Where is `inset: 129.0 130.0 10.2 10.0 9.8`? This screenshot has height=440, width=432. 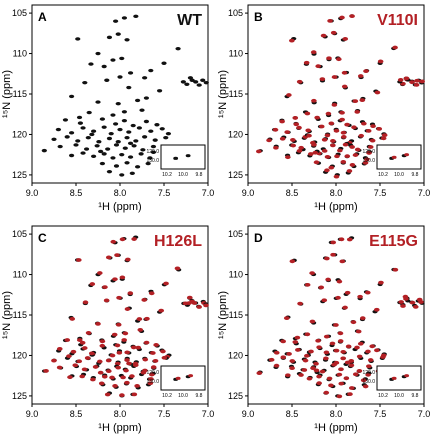 inset: 129.0 130.0 10.2 10.0 9.8 is located at coordinates (176, 161).